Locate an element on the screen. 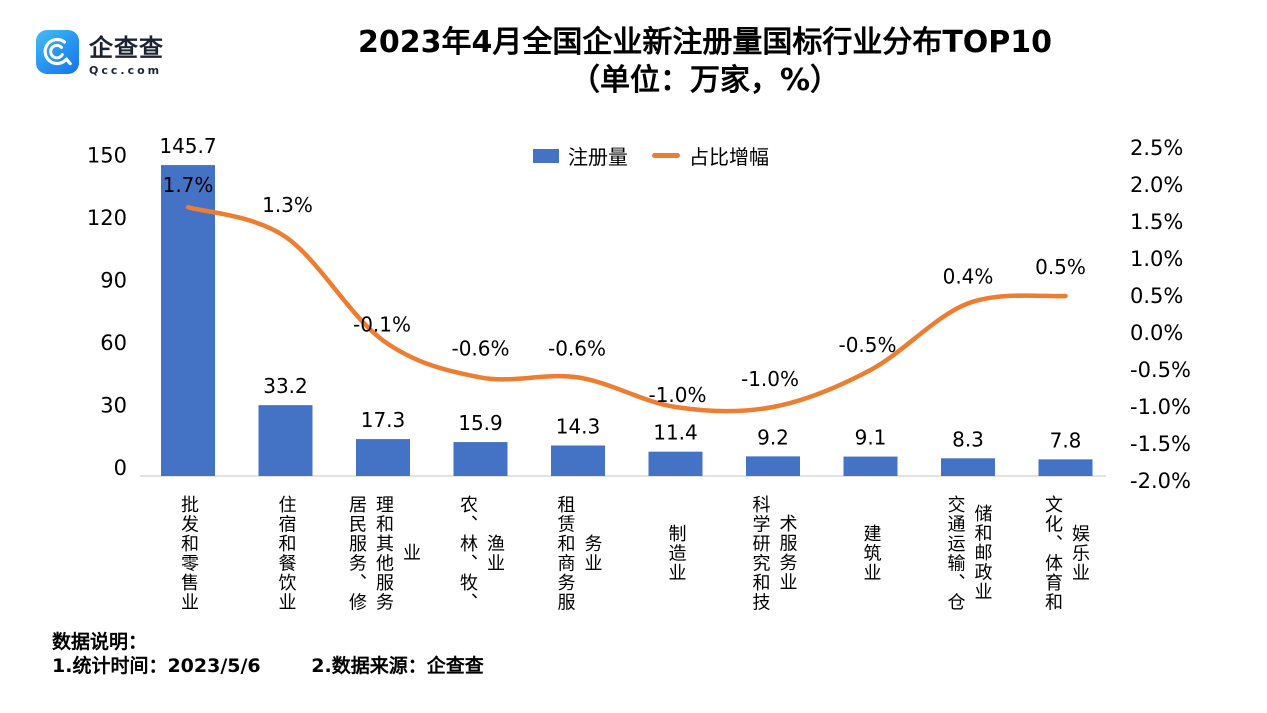 Image resolution: width=1267 pixels, height=713 pixels. category-label: 租赁和商务服 务业 is located at coordinates (578, 553).